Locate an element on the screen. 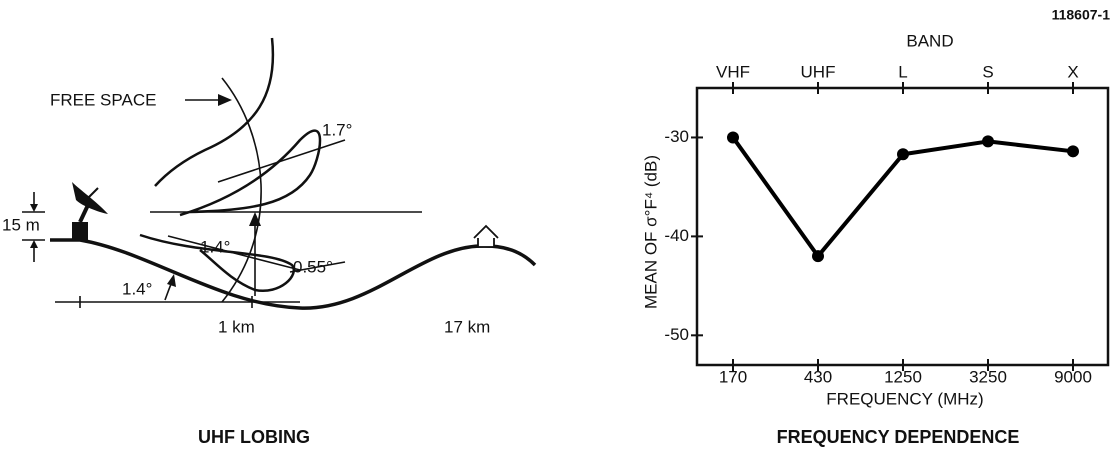 The height and width of the screenshot is (452, 1113). angle-label: 0.55° is located at coordinates (313, 266).